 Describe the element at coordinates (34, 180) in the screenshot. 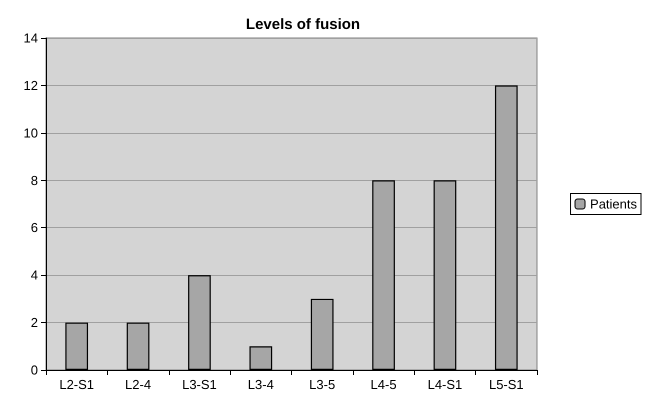

I see `y-tick-label: 8` at that location.